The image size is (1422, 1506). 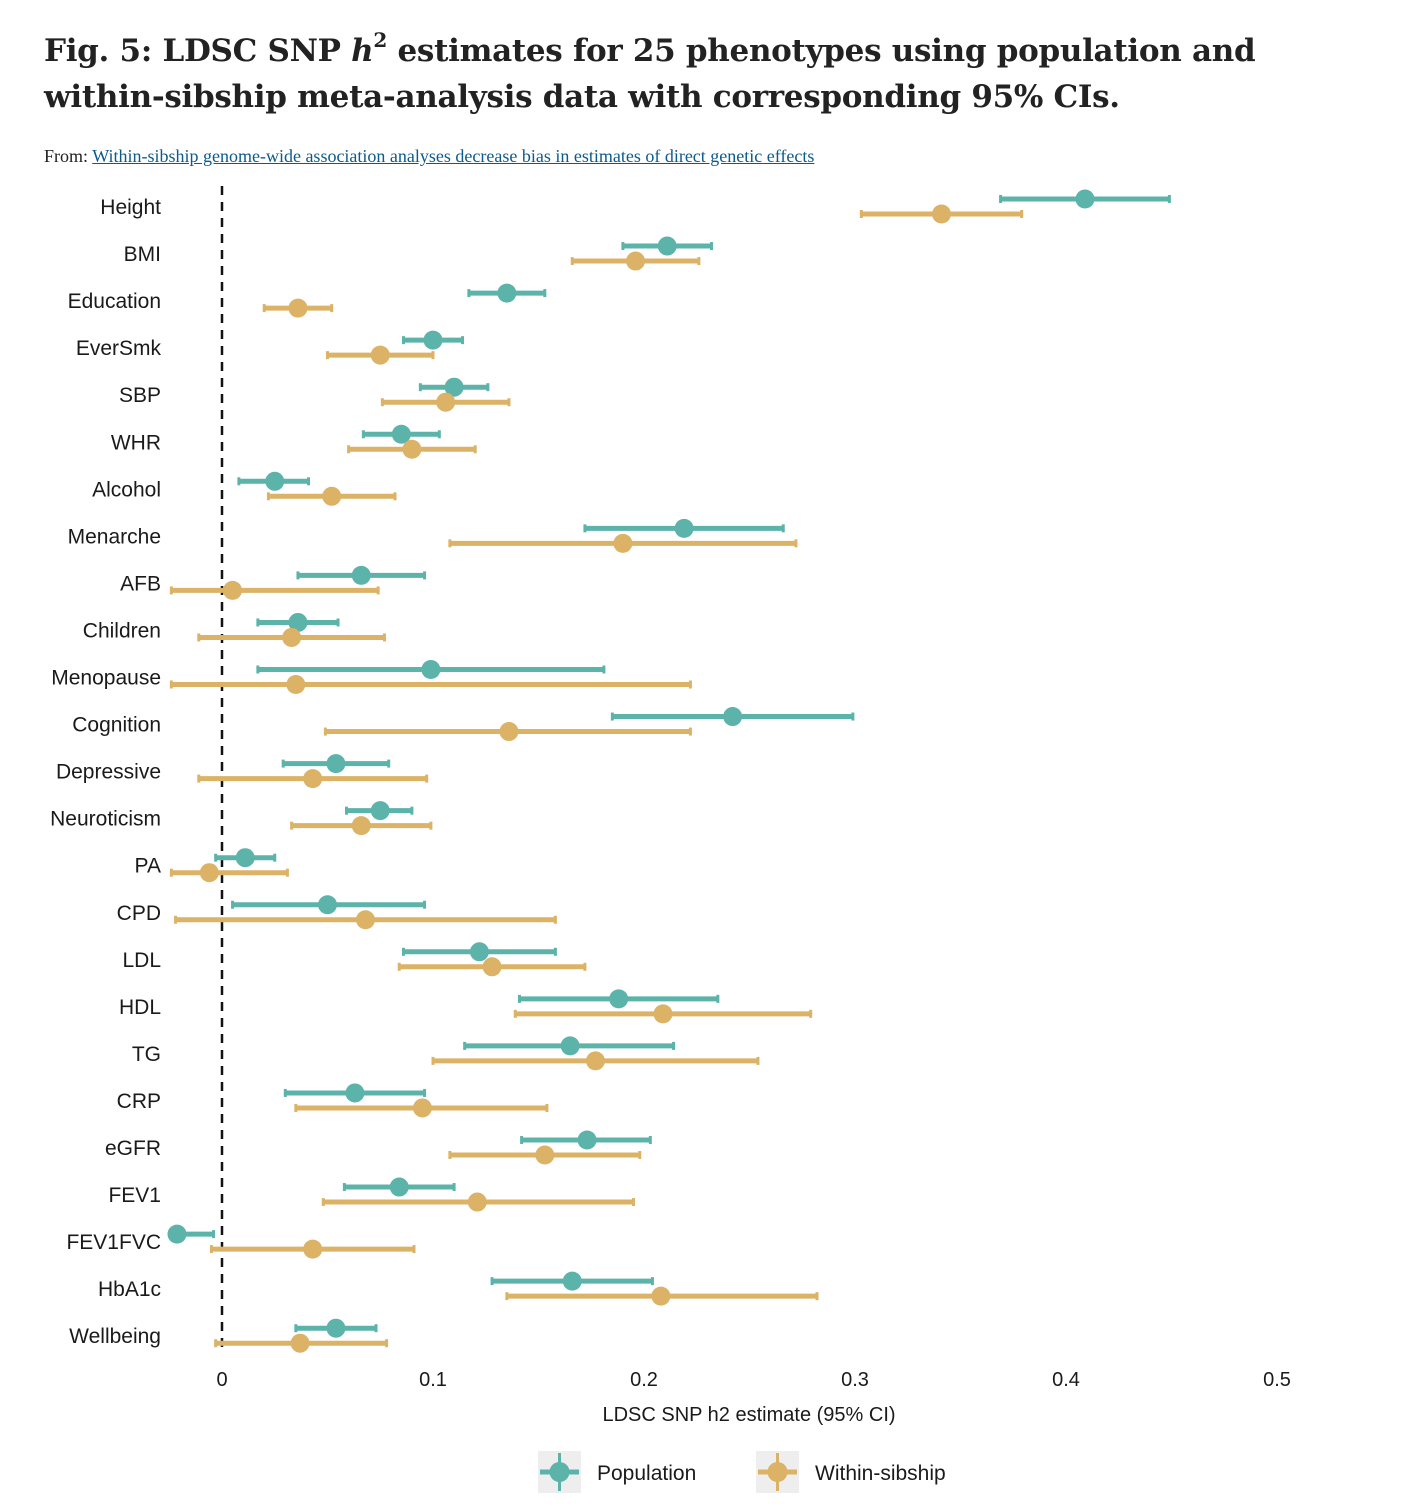 What do you see at coordinates (140, 395) in the screenshot?
I see `row-label-sbp: SBP` at bounding box center [140, 395].